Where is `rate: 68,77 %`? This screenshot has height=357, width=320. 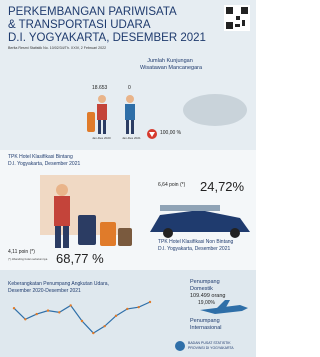
rate: 68,77 % is located at coordinates (80, 258).